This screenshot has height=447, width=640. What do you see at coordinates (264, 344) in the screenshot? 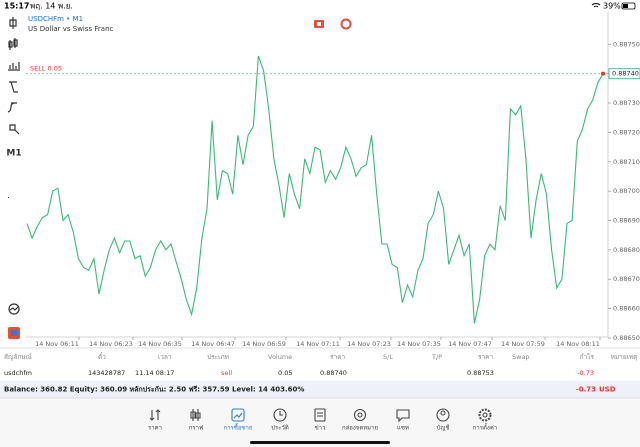
I see `x-tick-label: 14 Nov 06:59` at bounding box center [264, 344].